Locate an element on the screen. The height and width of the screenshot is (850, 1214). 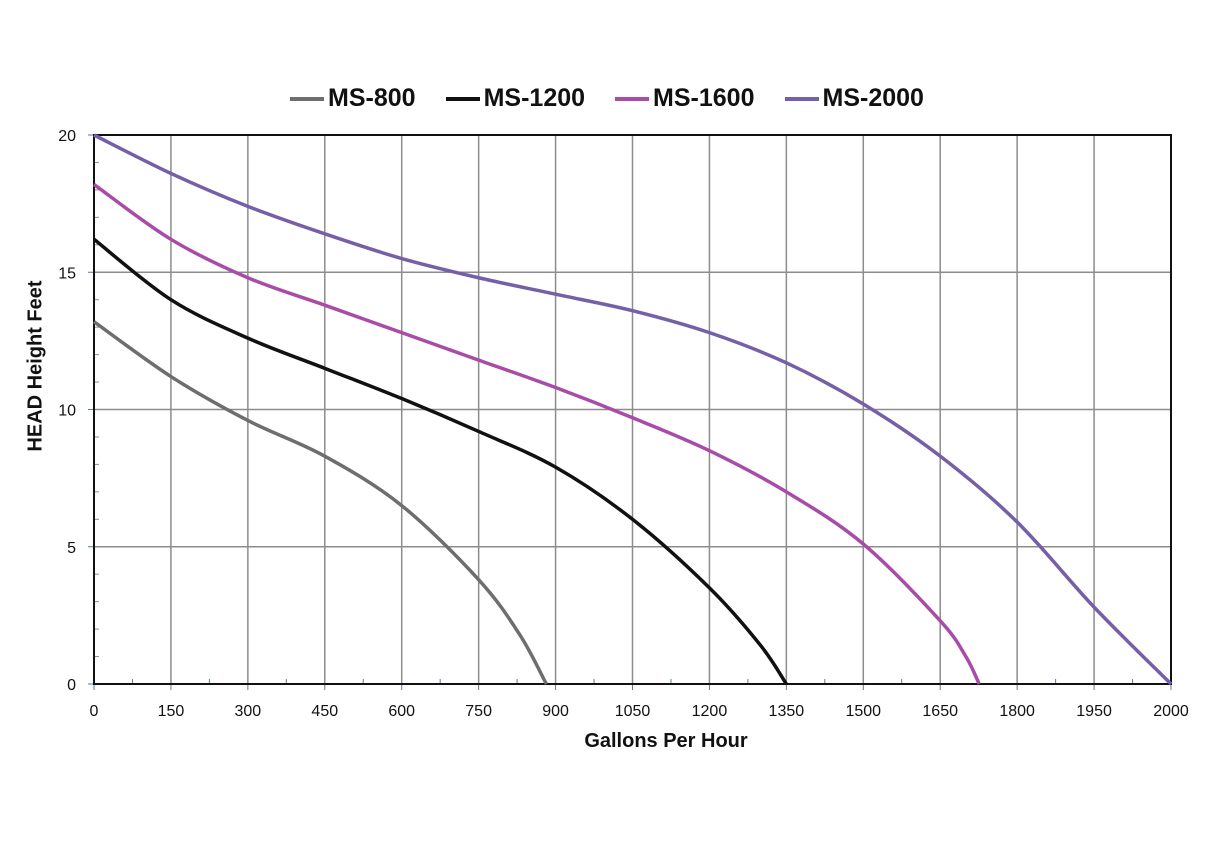
legend-label: MS-800 is located at coordinates (372, 98).